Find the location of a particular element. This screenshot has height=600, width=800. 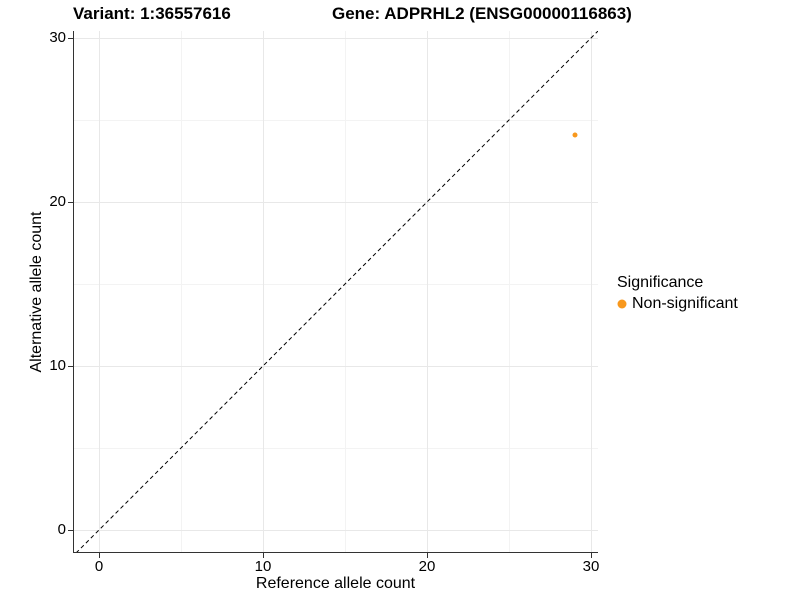

y-tick-label: 0 is located at coordinates (61, 529).